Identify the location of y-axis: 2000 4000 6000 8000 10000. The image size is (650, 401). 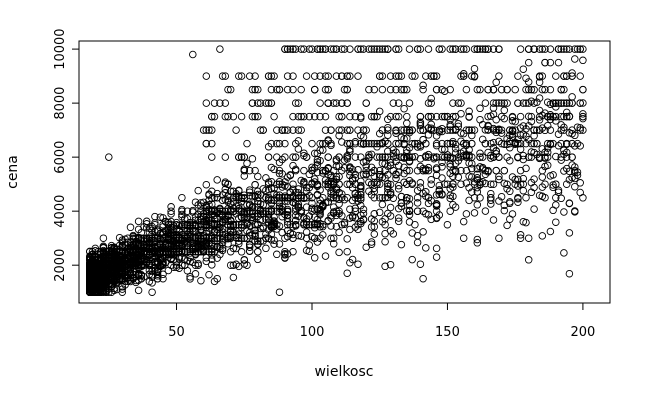
(66, 155).